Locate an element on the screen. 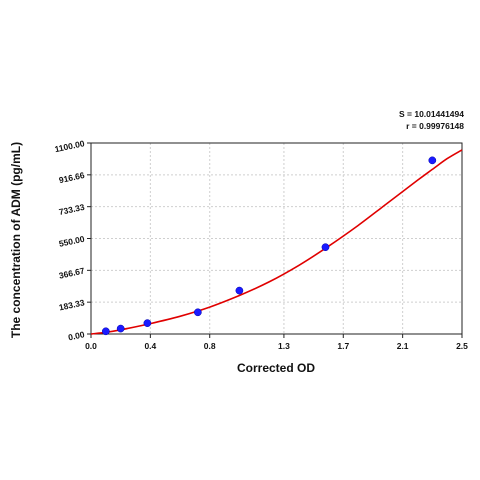 The width and height of the screenshot is (480, 480). x-axis-title: Corrected OD is located at coordinates (276, 368).